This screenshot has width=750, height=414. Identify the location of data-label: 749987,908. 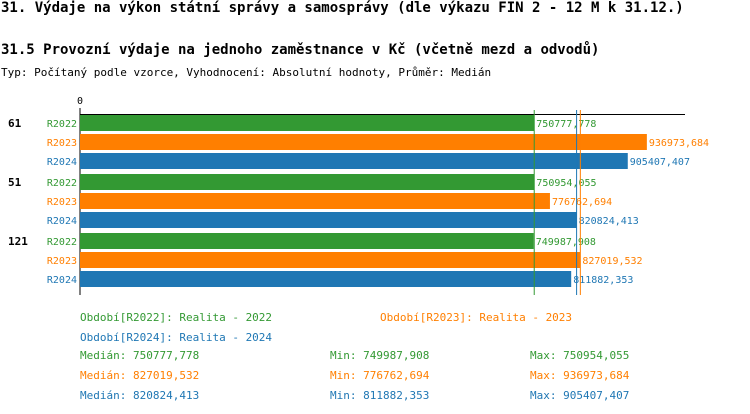
(566, 242).